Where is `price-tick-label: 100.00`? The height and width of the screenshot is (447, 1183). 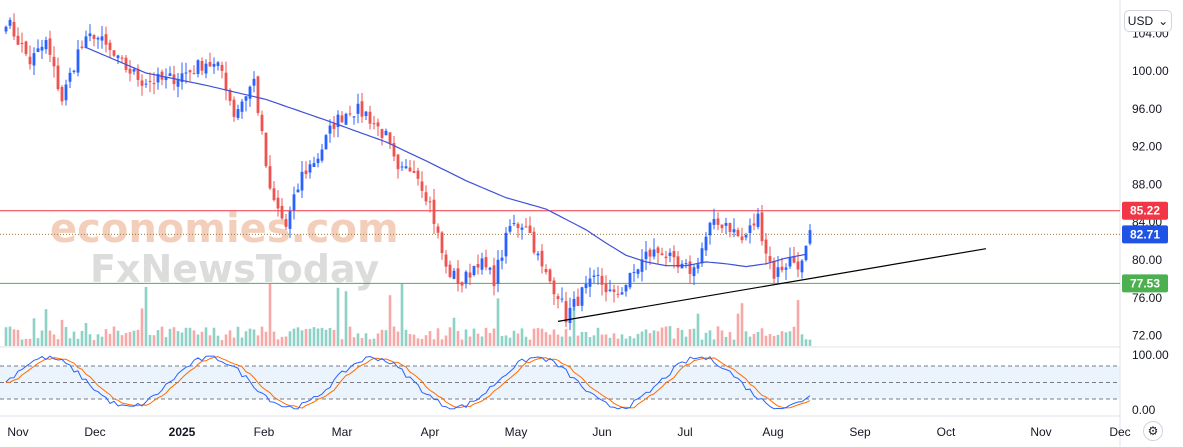
price-tick-label: 100.00 is located at coordinates (1150, 71).